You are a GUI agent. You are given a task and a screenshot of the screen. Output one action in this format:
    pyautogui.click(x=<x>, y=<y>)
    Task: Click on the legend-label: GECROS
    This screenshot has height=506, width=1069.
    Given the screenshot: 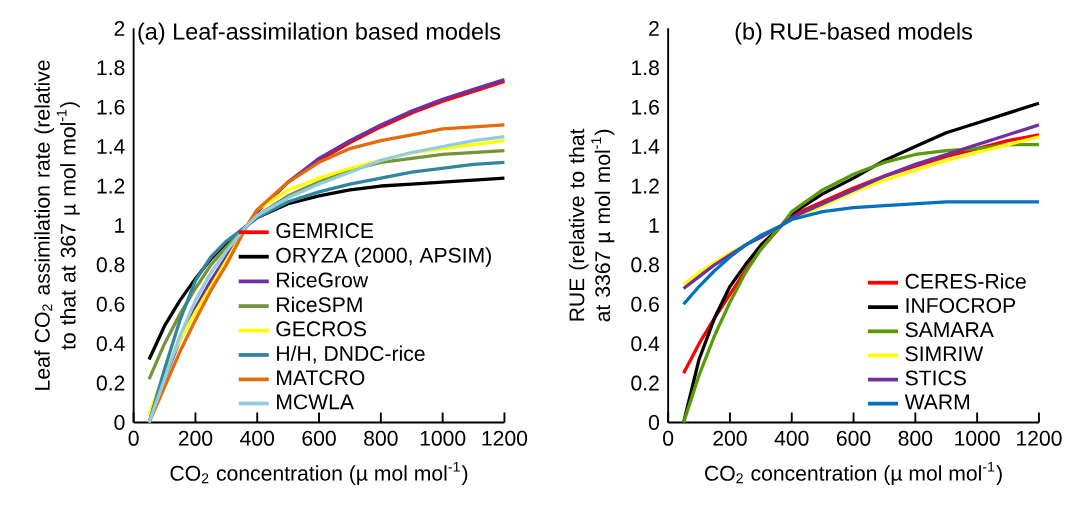 What is the action you would take?
    pyautogui.click(x=321, y=329)
    